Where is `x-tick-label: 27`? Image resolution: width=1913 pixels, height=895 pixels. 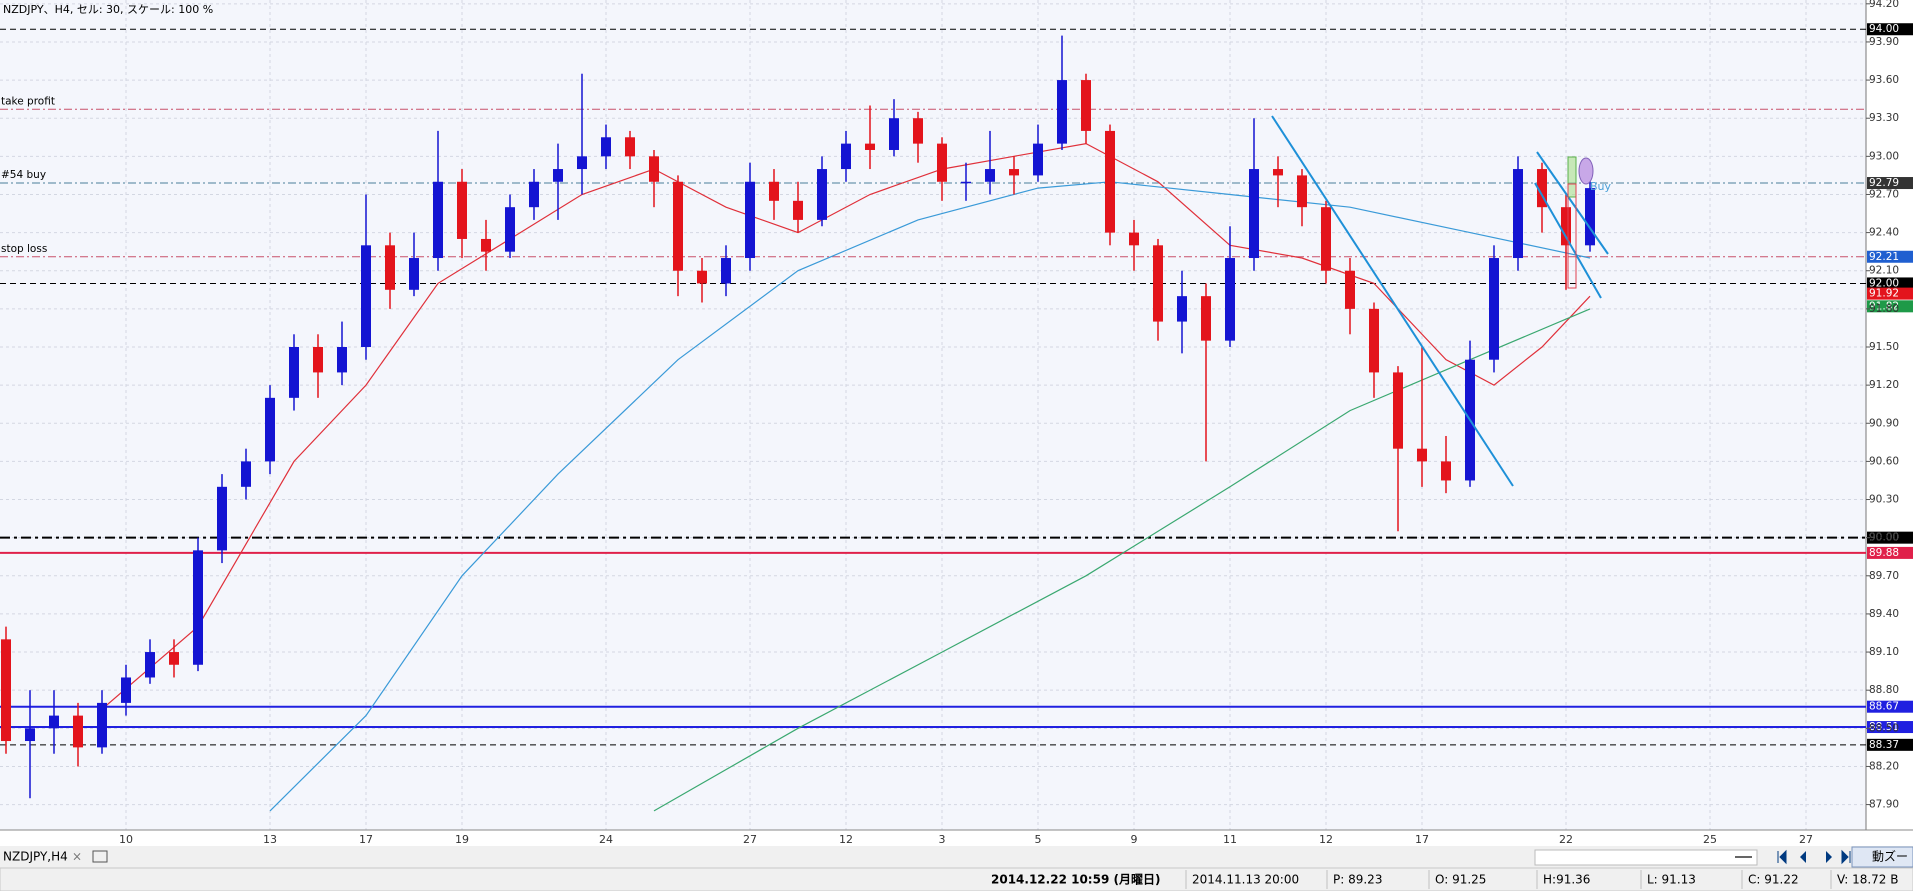
x-tick-label: 27 is located at coordinates (1806, 839).